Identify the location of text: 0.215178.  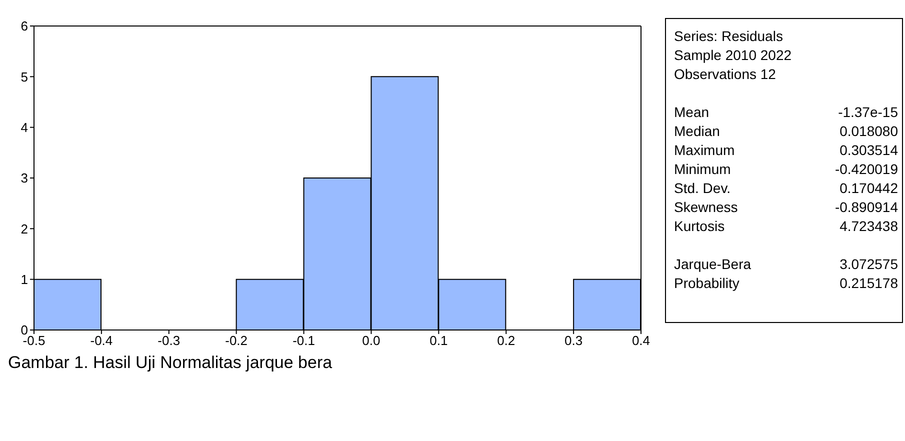
(869, 283).